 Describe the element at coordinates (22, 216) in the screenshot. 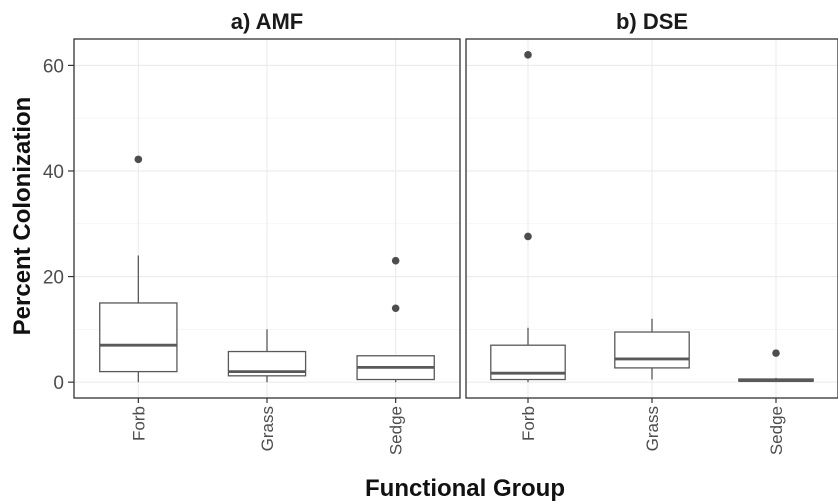

I see `y-axis-title: Percent Colonization` at that location.